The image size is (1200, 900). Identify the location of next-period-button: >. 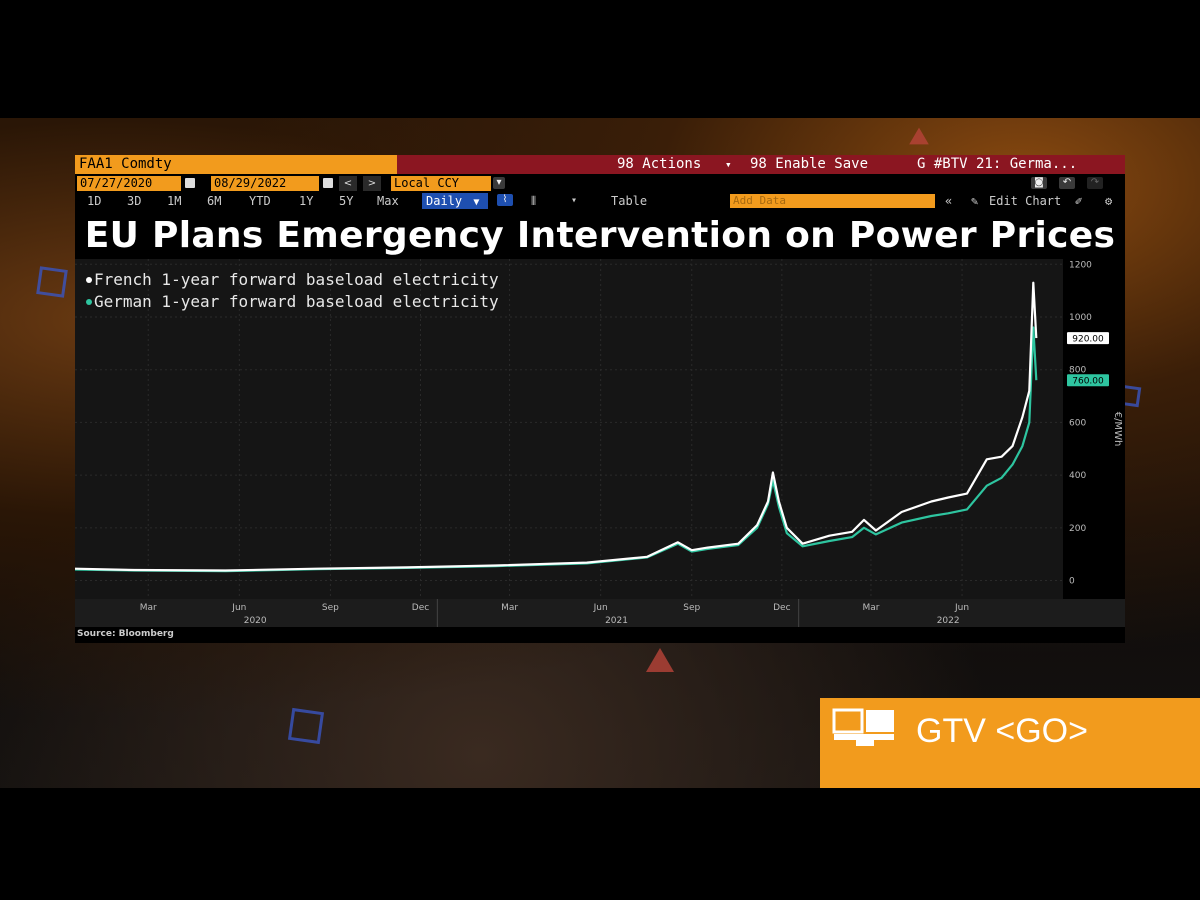
(372, 183).